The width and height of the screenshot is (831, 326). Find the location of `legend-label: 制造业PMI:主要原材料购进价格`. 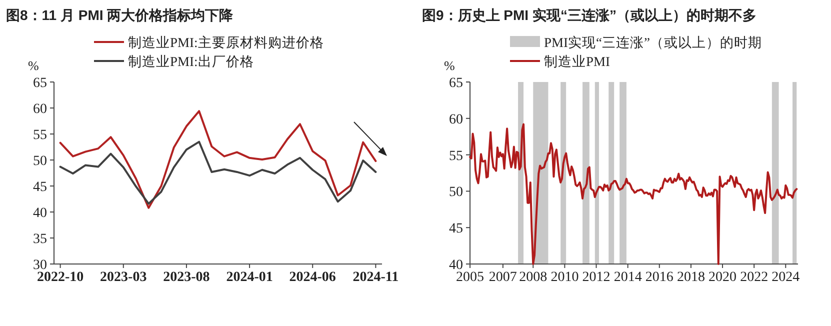

legend-label: 制造业PMI:主要原材料购进价格 is located at coordinates (226, 42).